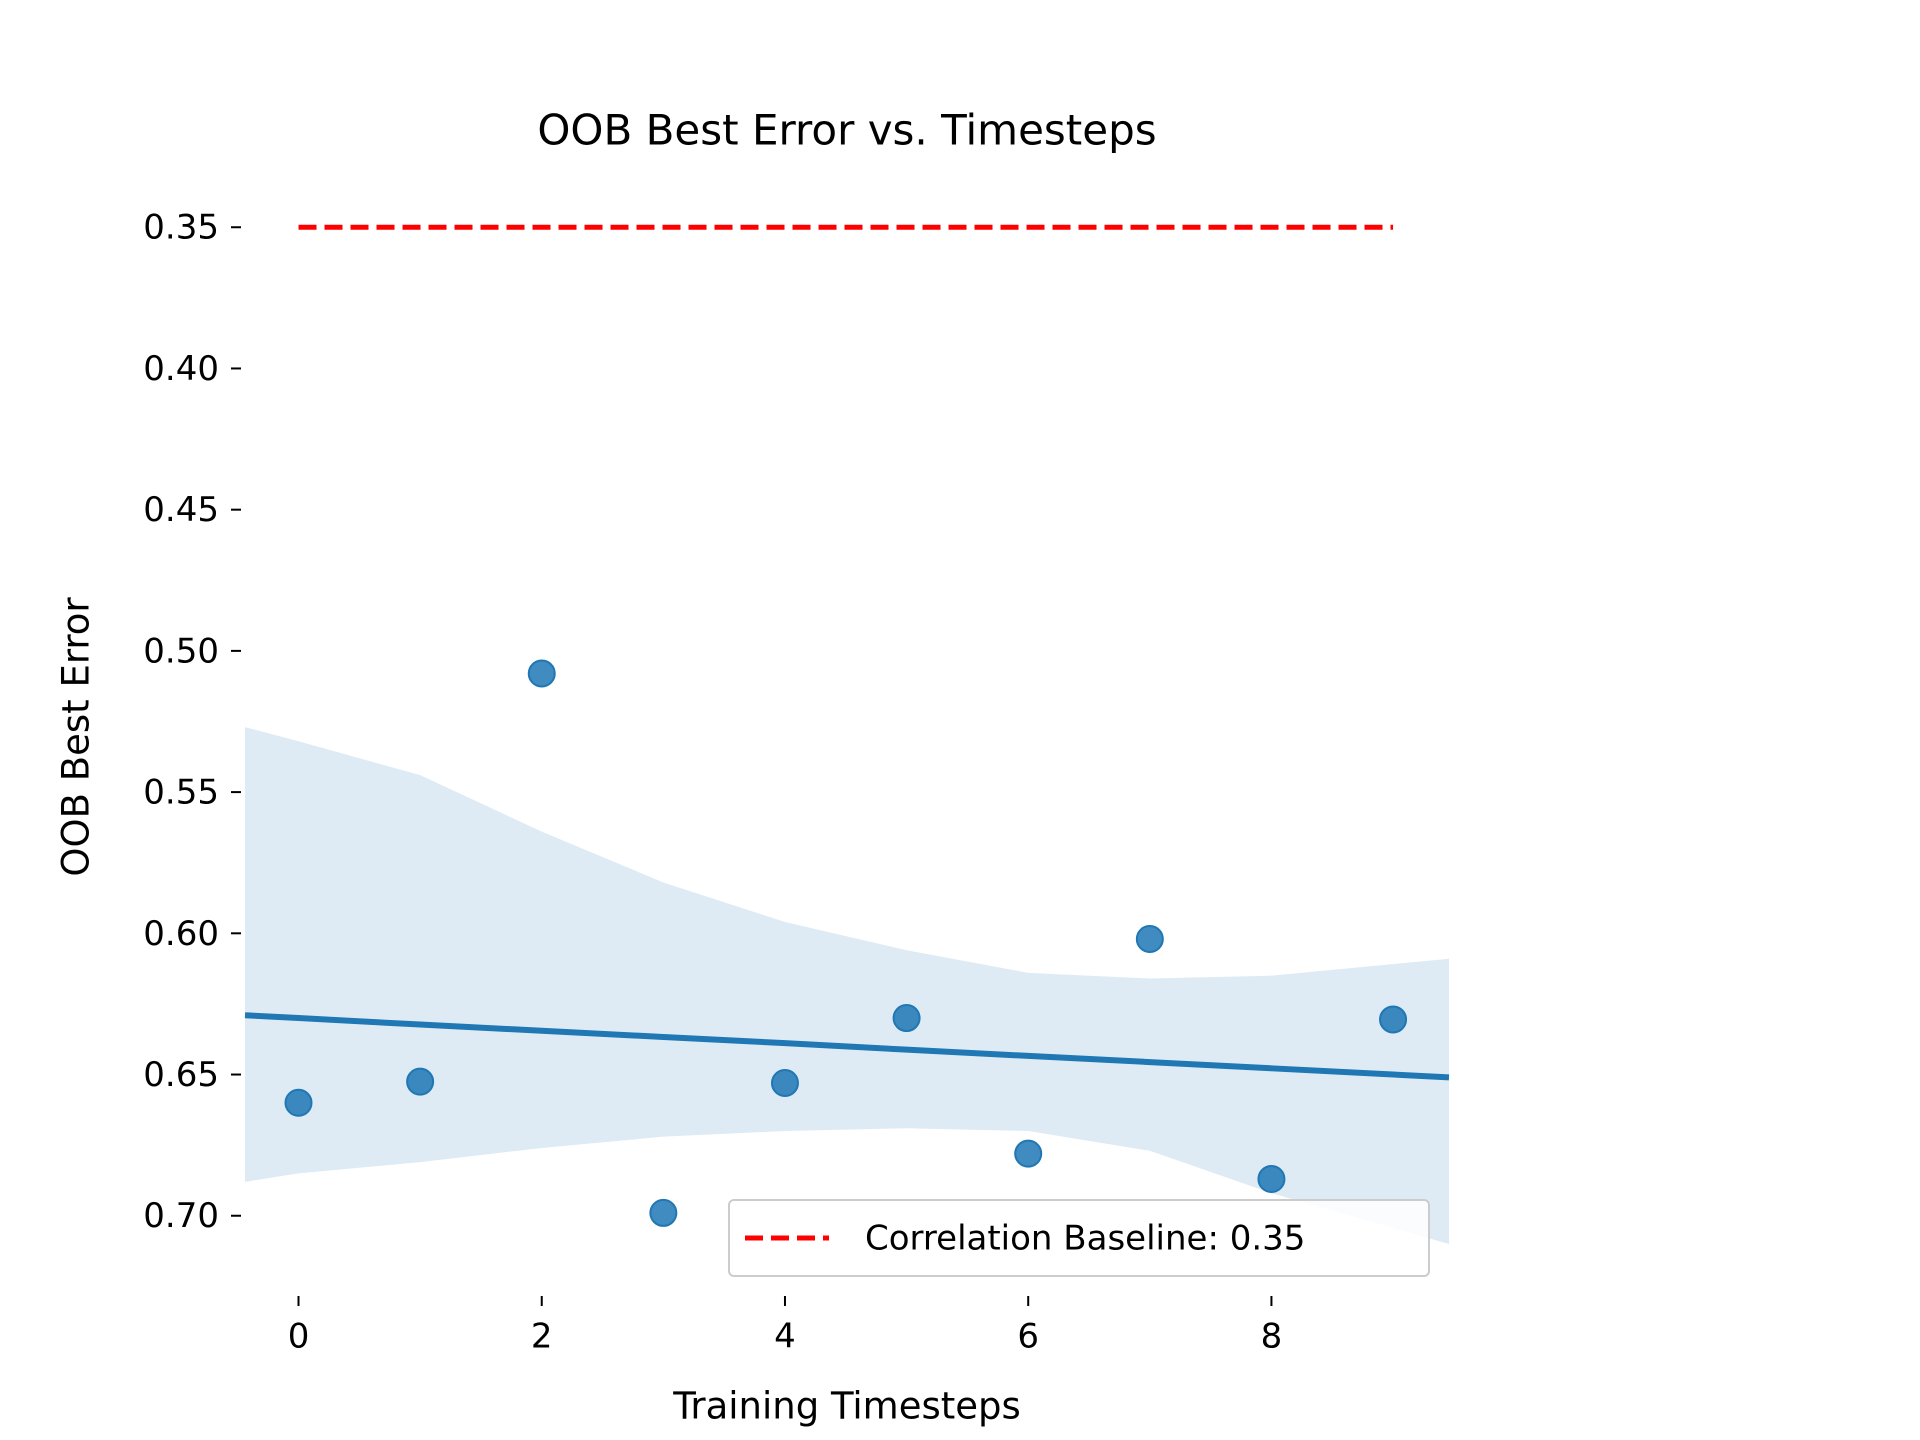  I want to click on y-tick-label: 0.70, so click(181, 1216).